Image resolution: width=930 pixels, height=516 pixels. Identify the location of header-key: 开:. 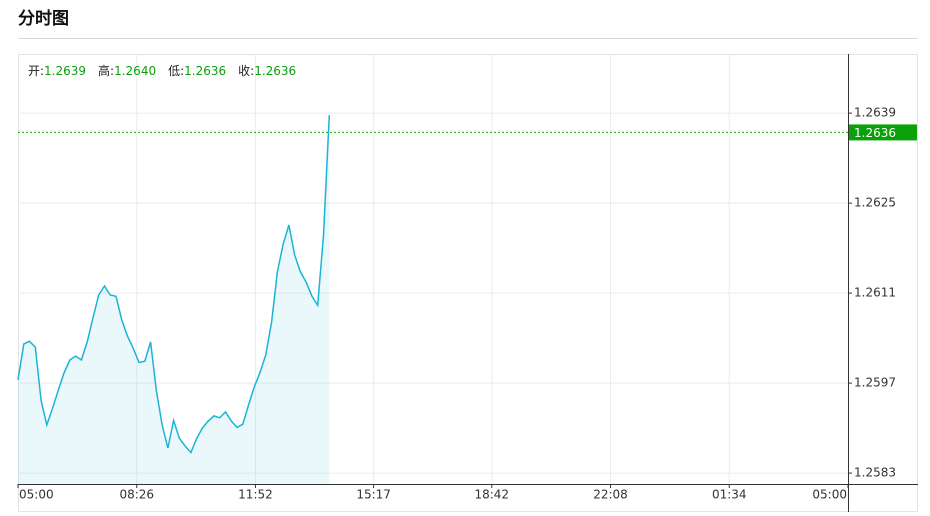
(36, 71).